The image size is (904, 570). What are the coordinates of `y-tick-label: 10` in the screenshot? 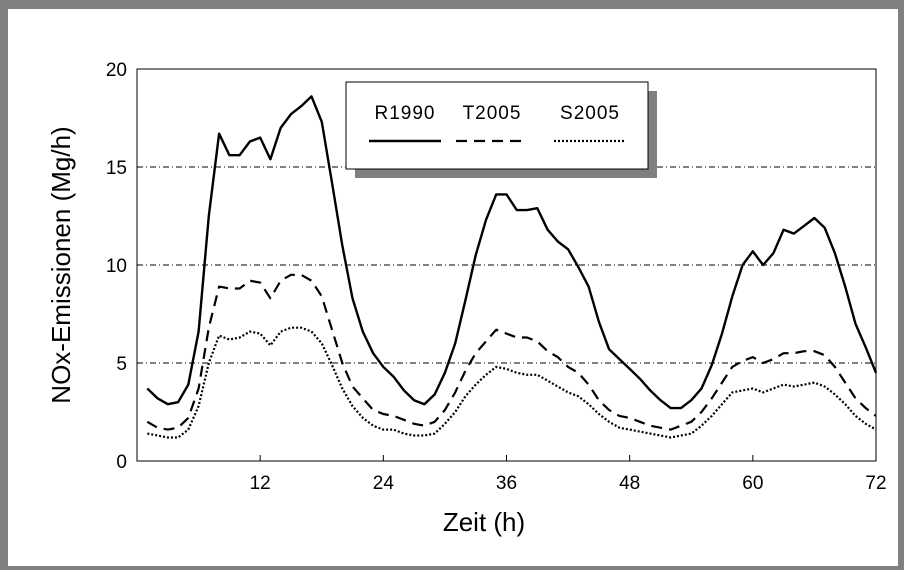 It's located at (116, 266).